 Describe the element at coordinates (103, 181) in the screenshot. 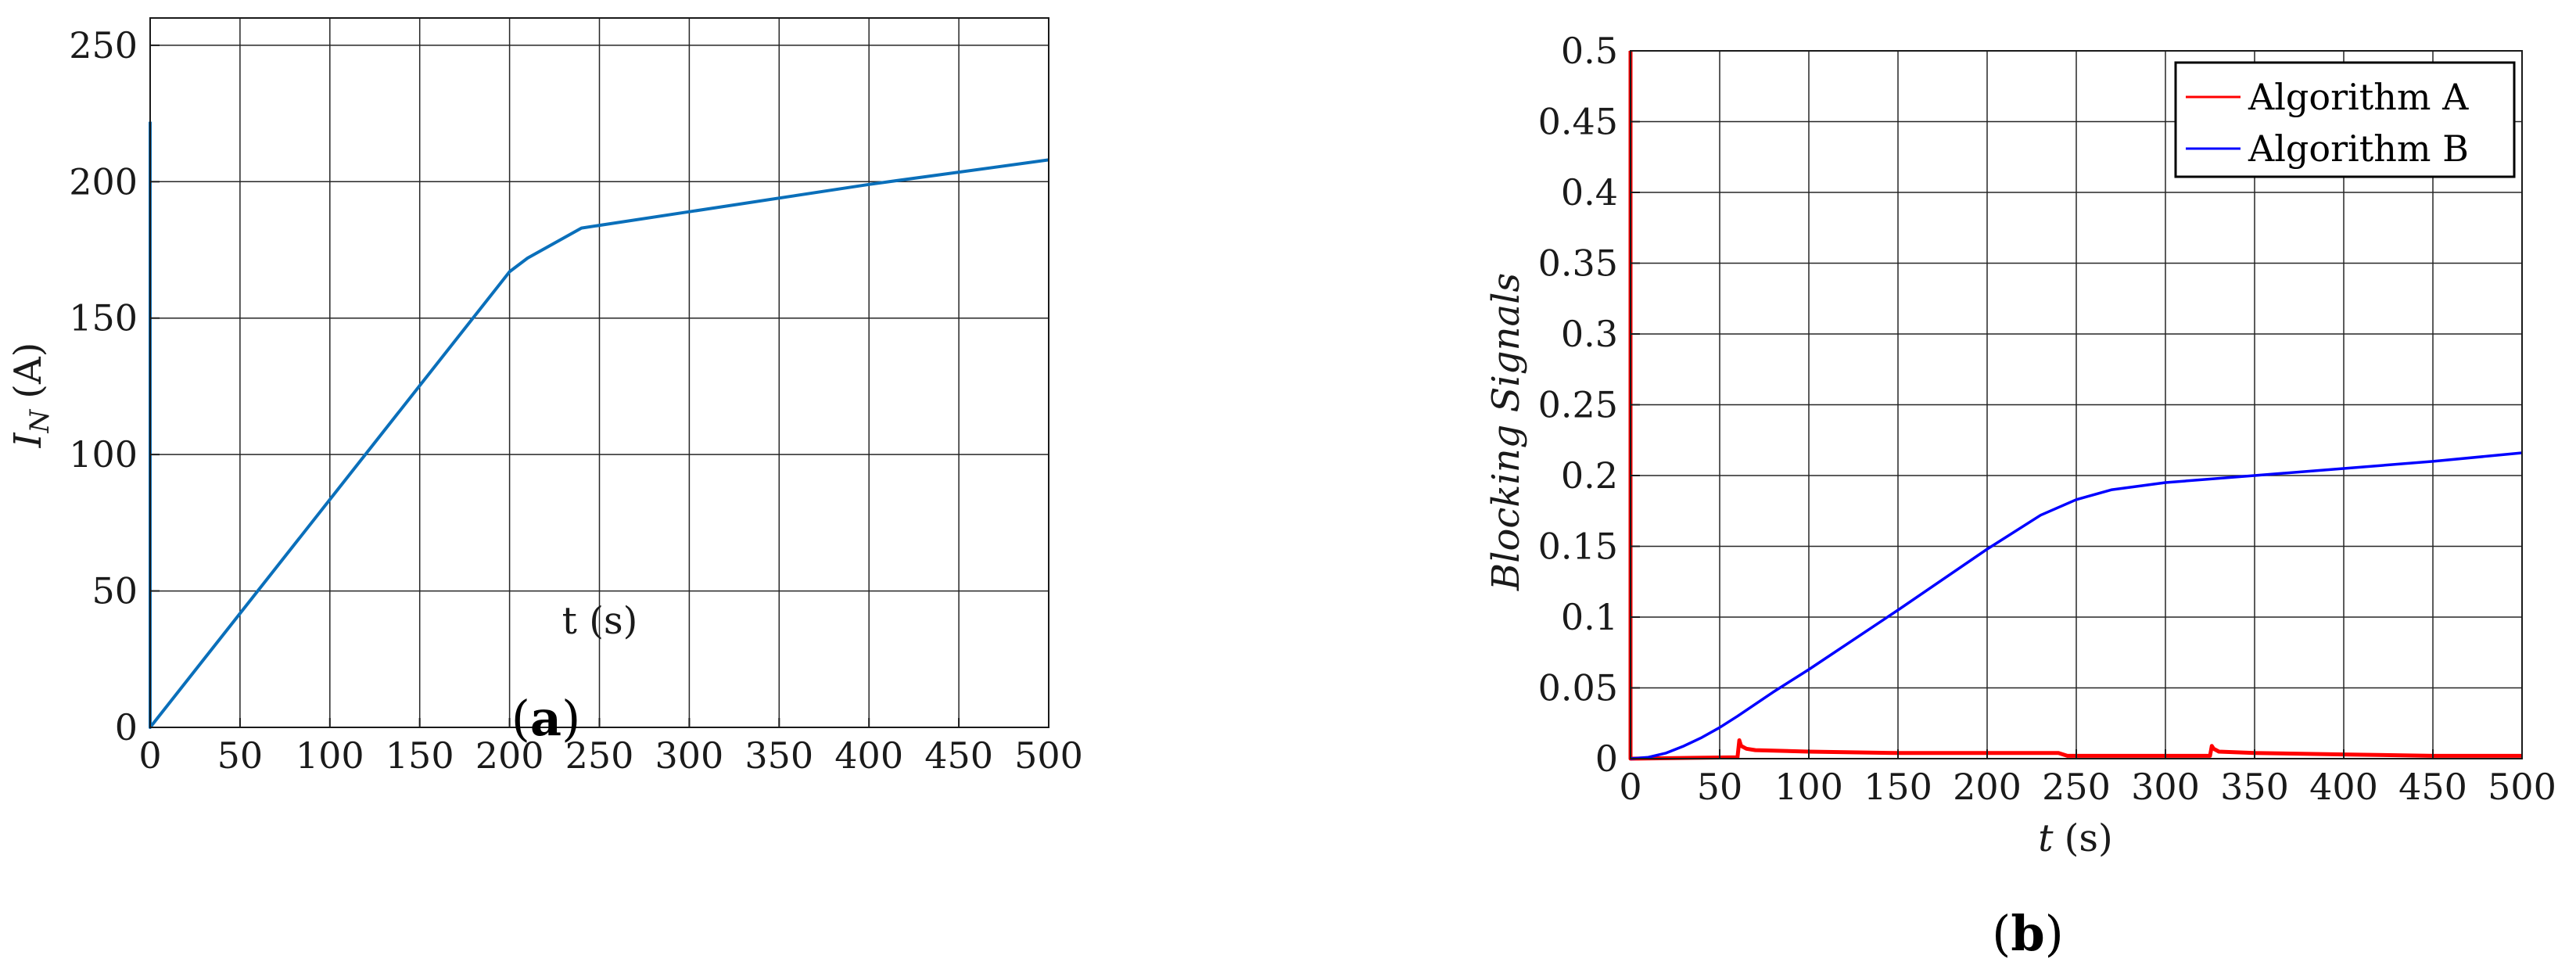

I see `y-tick-label: 200` at that location.